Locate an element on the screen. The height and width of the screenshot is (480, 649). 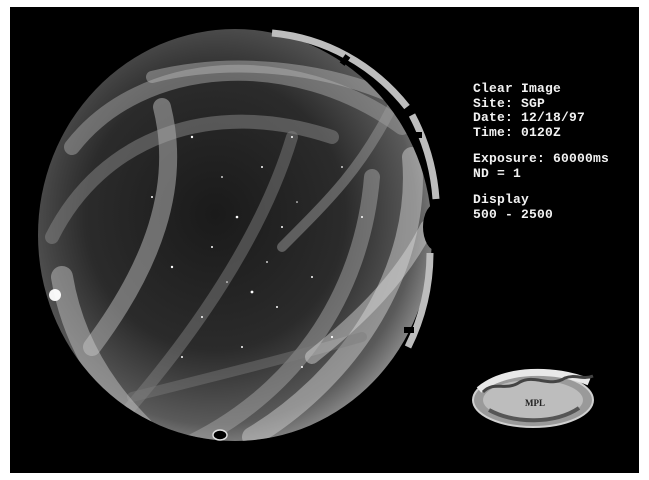
image-title: Clear Image is located at coordinates (517, 88).